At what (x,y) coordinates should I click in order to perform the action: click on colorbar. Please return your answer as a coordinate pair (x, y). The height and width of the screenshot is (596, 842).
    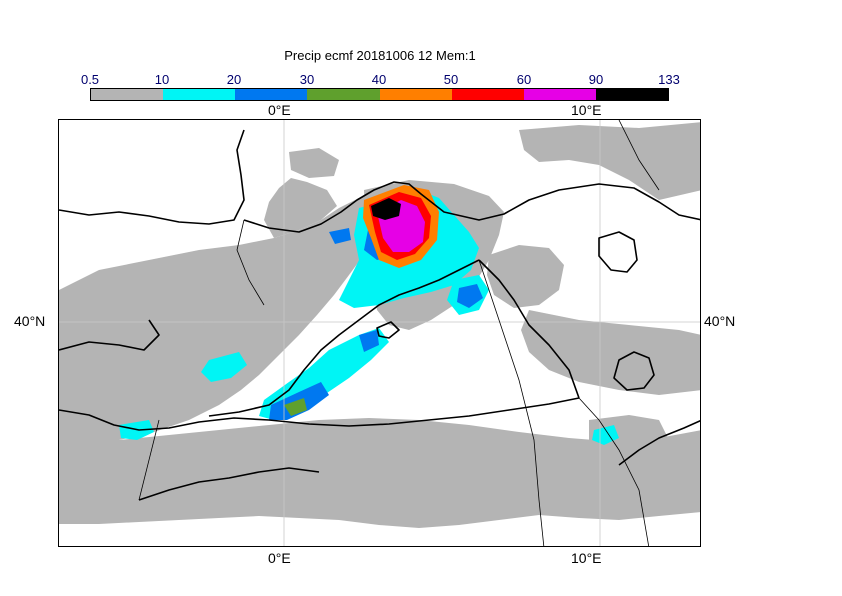
    Looking at the image, I should click on (379, 94).